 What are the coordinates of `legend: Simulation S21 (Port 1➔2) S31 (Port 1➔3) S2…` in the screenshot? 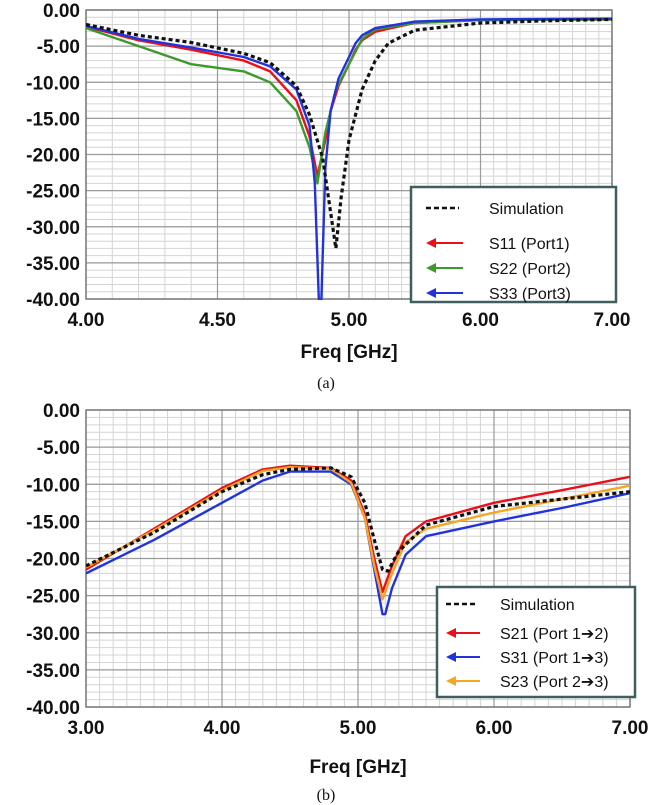 It's located at (536, 642).